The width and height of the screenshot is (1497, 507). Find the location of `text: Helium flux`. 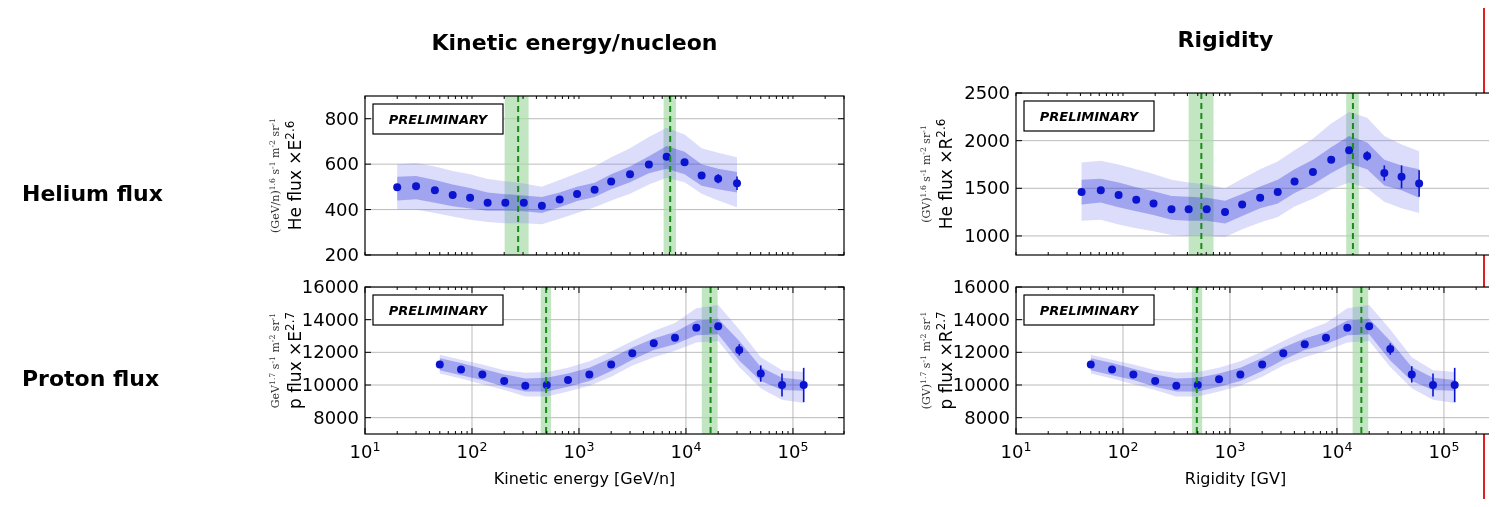

text: Helium flux is located at coordinates (92, 193).